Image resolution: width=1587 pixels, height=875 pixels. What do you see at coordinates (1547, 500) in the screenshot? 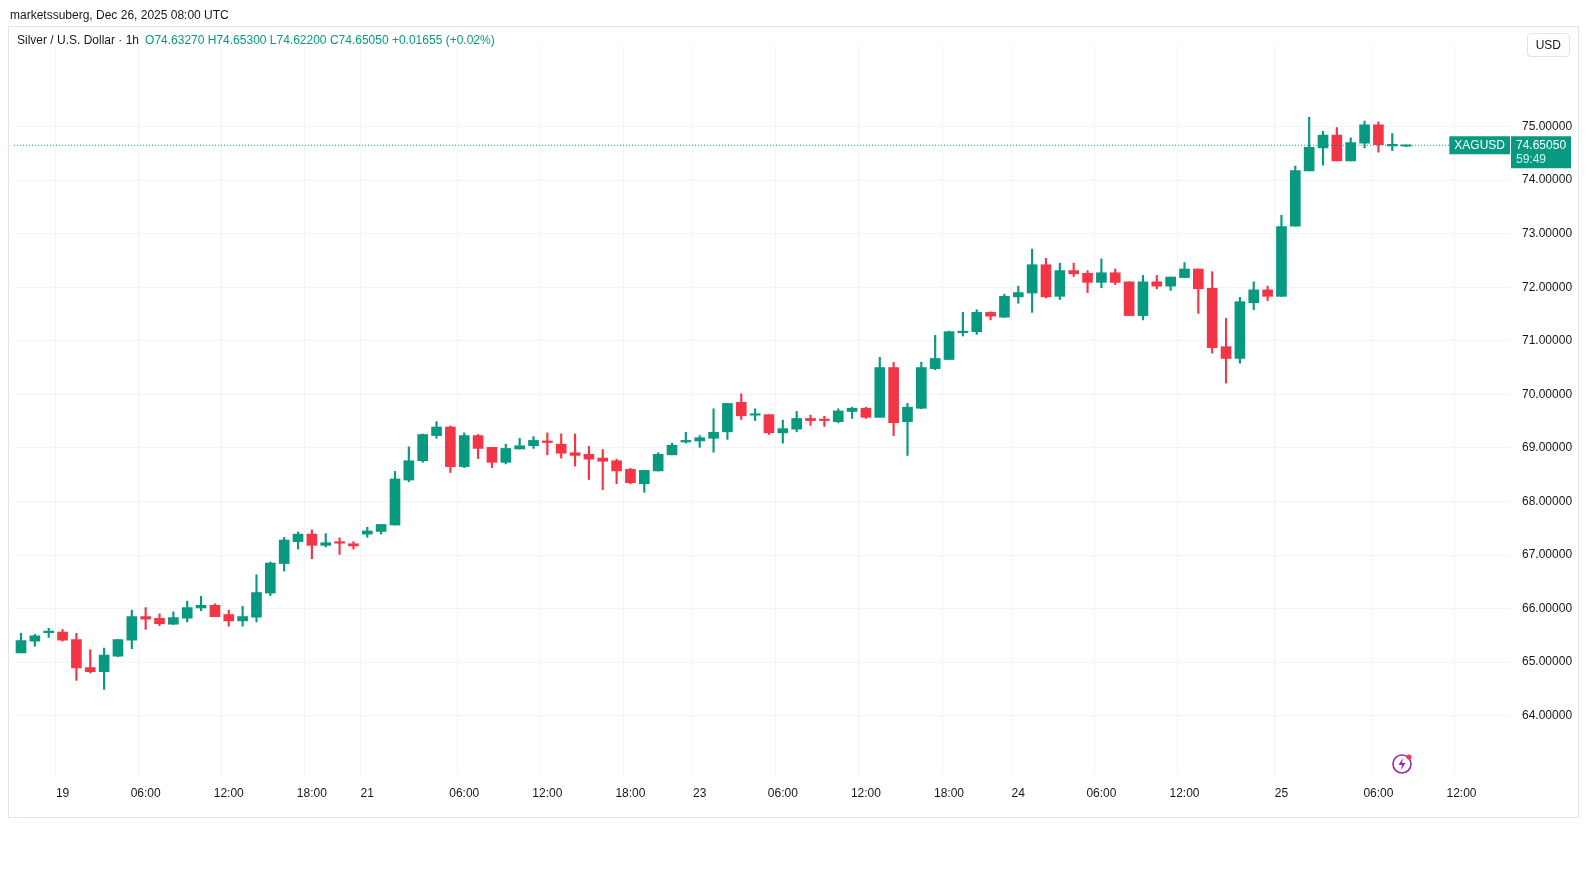
I see `y-tick-label: 68.00000` at bounding box center [1547, 500].